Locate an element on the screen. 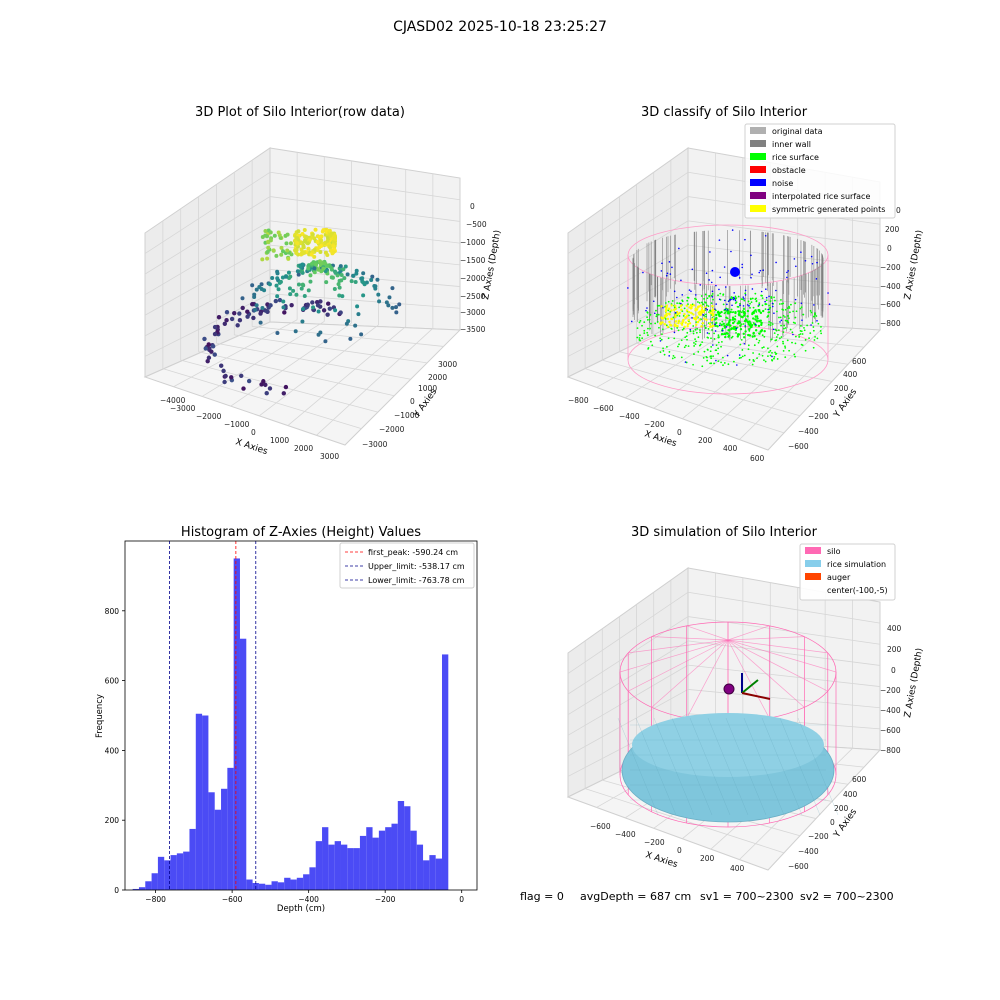 The height and width of the screenshot is (1000, 1000). p1-ztick: −500 is located at coordinates (476, 224).